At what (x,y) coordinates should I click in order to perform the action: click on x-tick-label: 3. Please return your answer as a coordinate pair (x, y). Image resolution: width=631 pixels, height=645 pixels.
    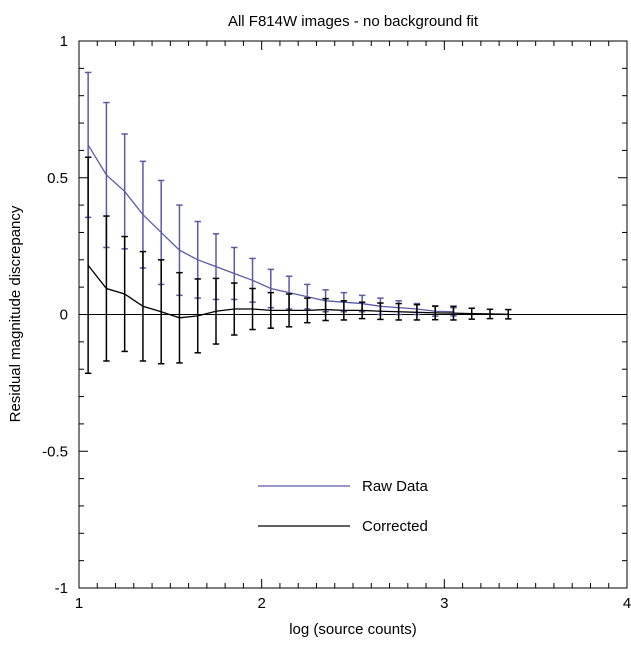
    Looking at the image, I should click on (444, 603).